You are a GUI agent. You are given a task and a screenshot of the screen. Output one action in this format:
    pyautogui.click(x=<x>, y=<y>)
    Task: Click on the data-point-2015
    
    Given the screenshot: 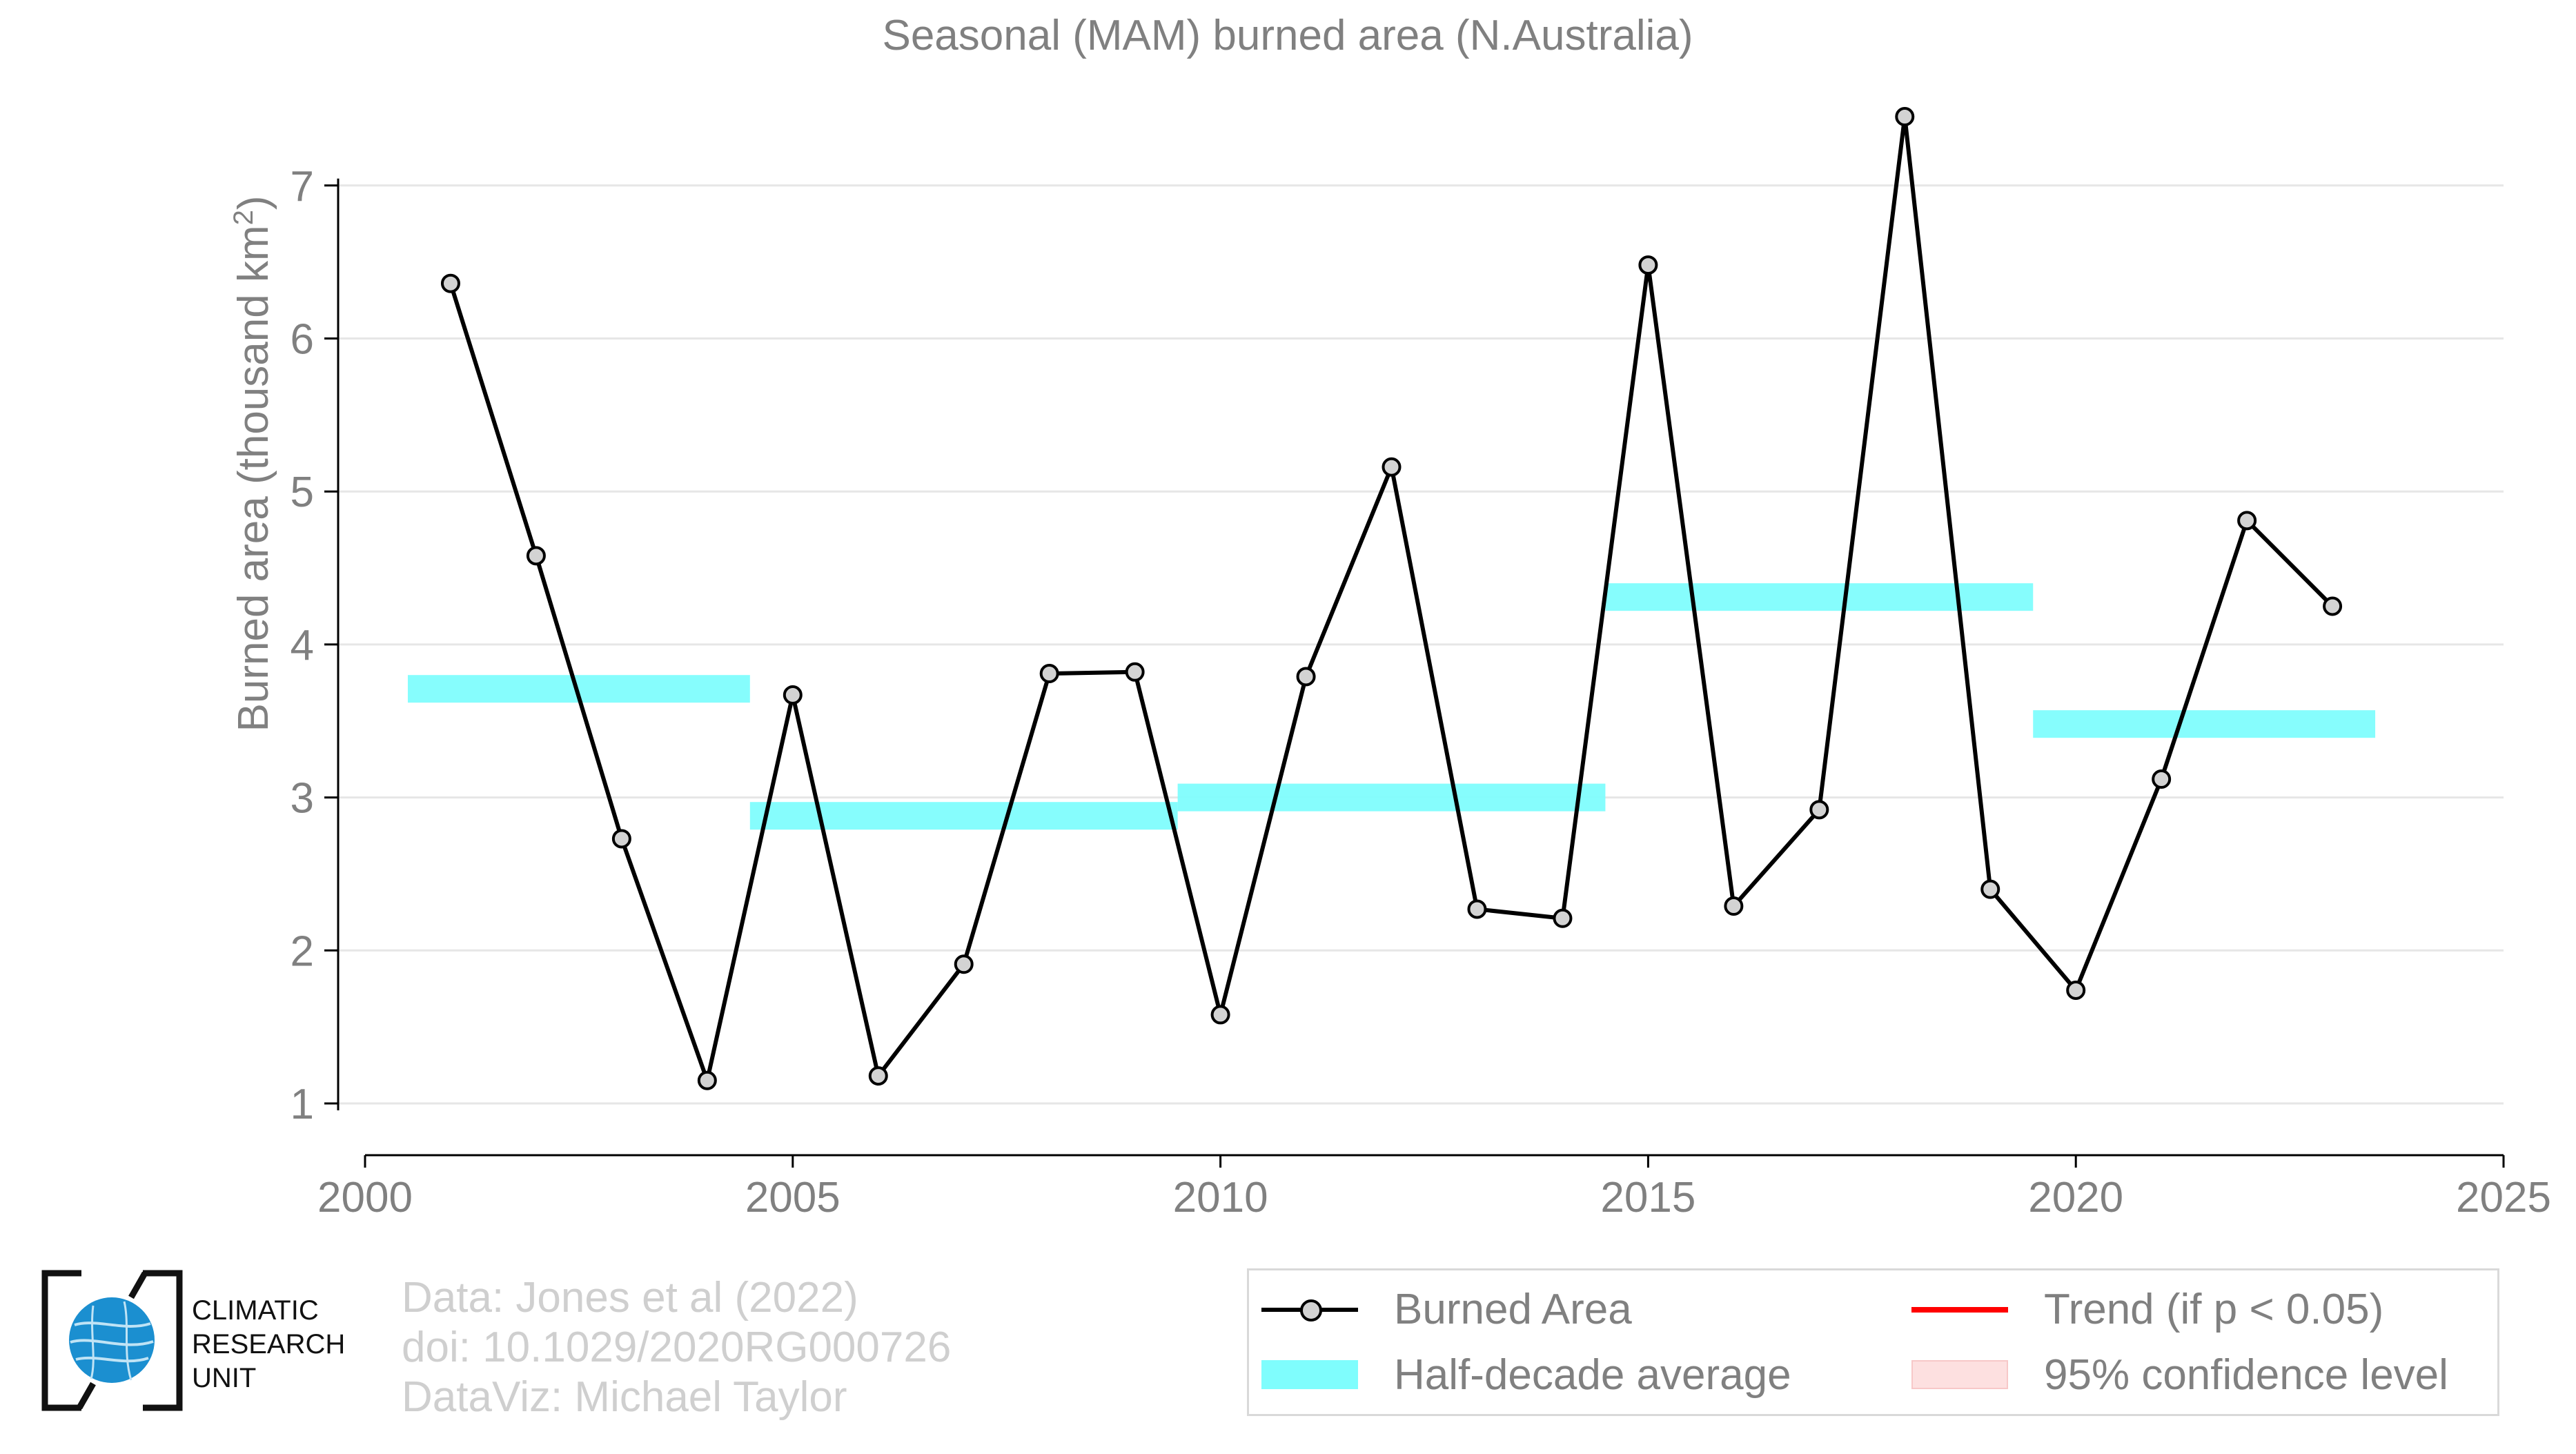 What is the action you would take?
    pyautogui.click(x=1648, y=265)
    